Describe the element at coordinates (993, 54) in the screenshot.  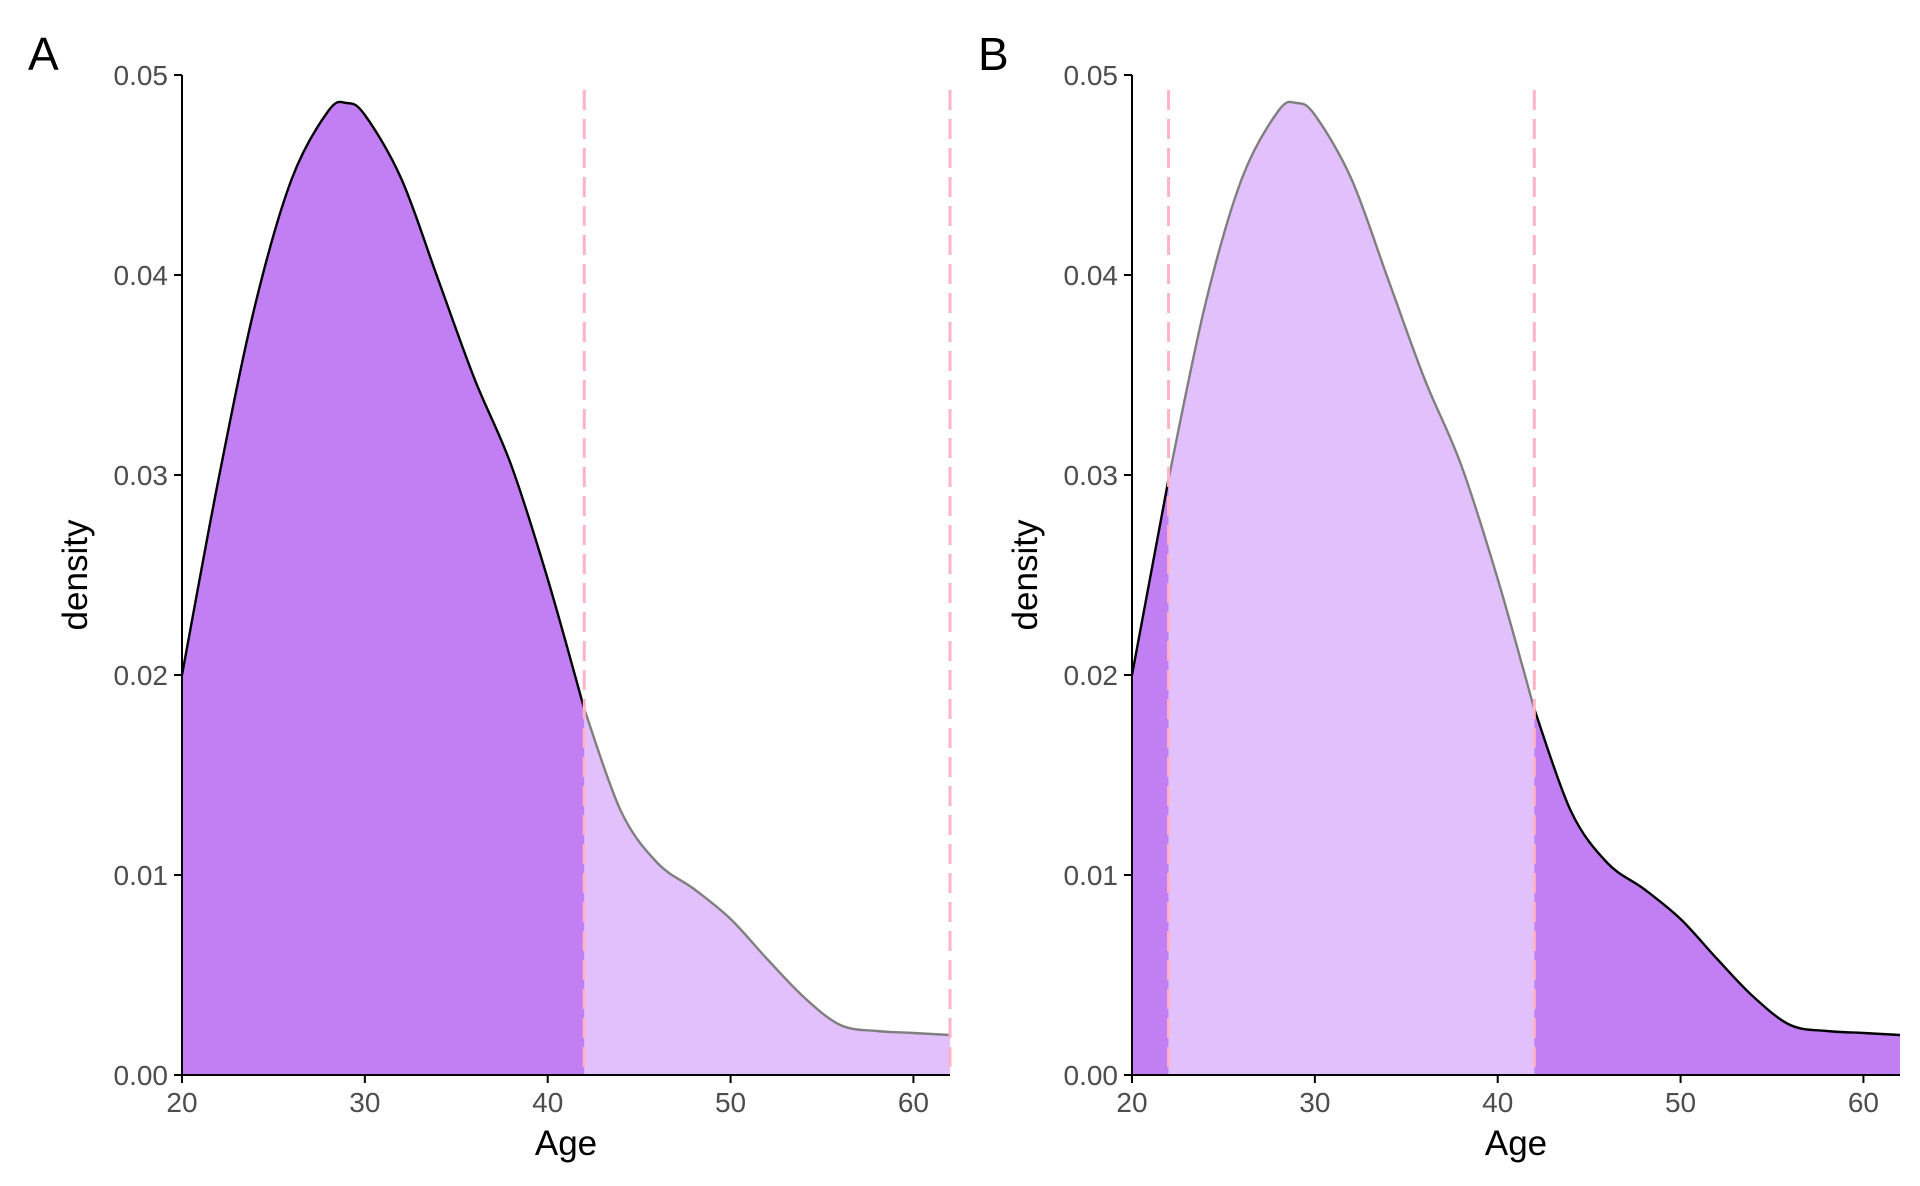
I see `panel-tag: B` at that location.